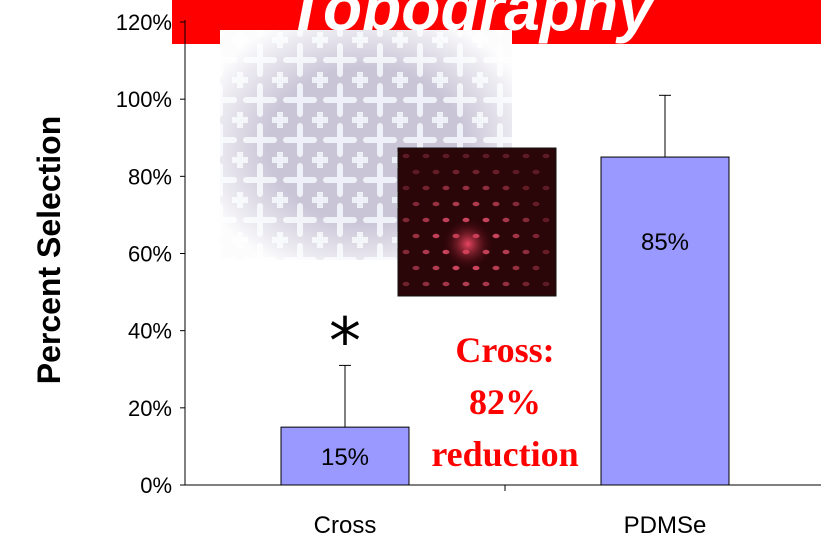 The width and height of the screenshot is (821, 541). Describe the element at coordinates (156, 485) in the screenshot. I see `y-tick-label: 0%` at that location.